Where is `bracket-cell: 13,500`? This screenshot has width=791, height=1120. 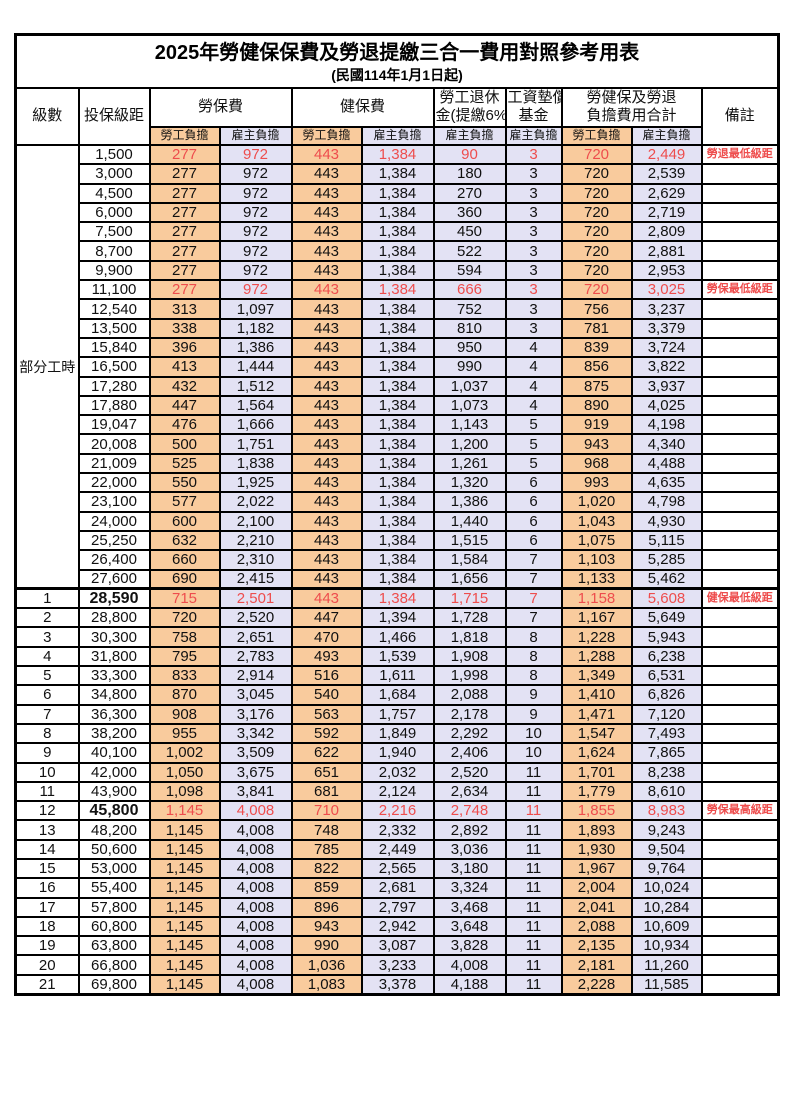
bracket-cell: 13,500 is located at coordinates (114, 328).